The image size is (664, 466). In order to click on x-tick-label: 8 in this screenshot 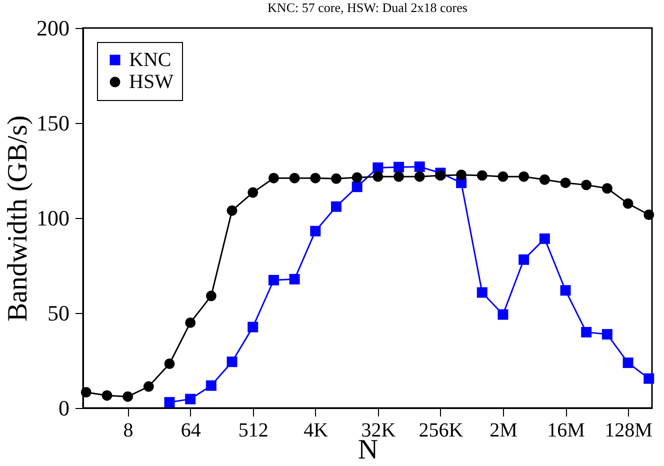, I will do `click(128, 431)`.